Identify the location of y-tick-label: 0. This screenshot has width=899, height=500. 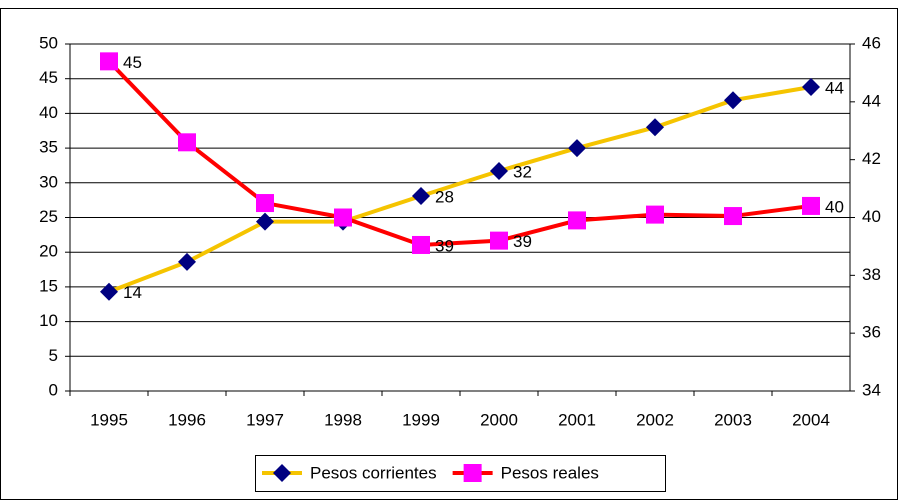
(53, 389).